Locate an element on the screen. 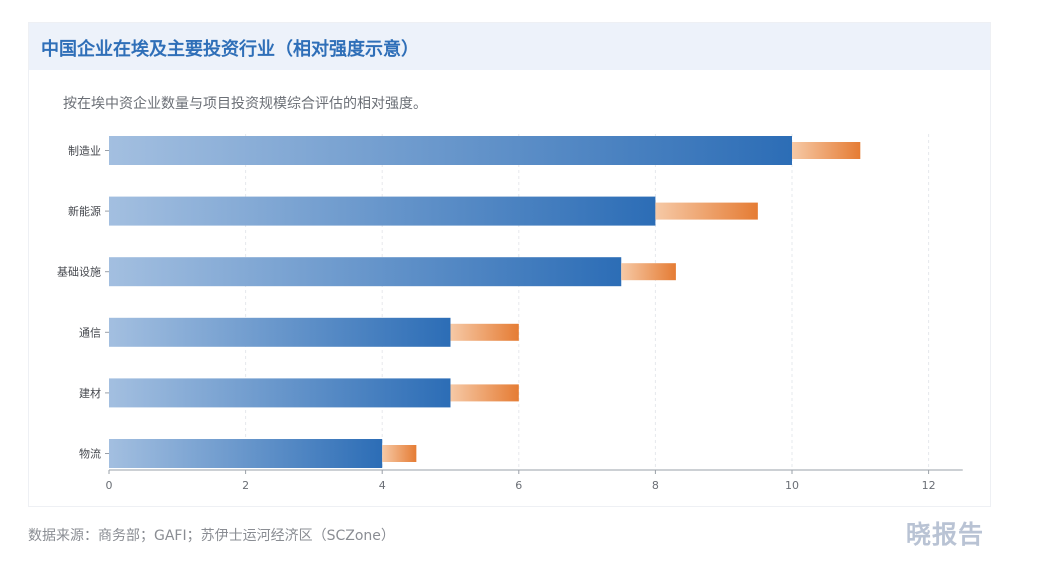 Image resolution: width=1042 pixels, height=574 pixels. category-label: 新能源 is located at coordinates (84, 211).